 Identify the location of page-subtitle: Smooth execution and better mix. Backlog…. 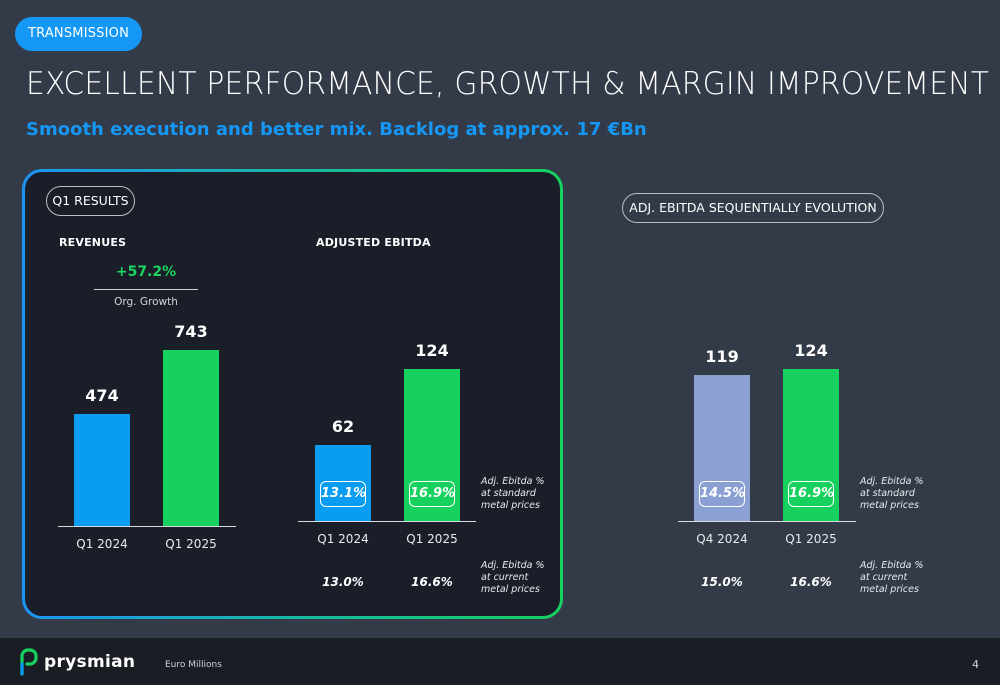
(336, 129).